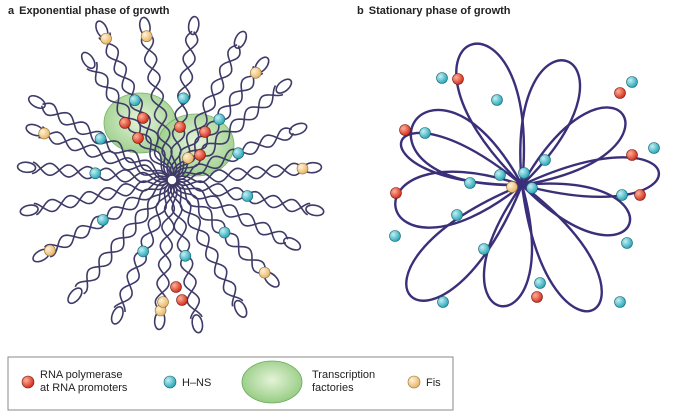  I want to click on legend-line: H–NS, so click(196, 383).